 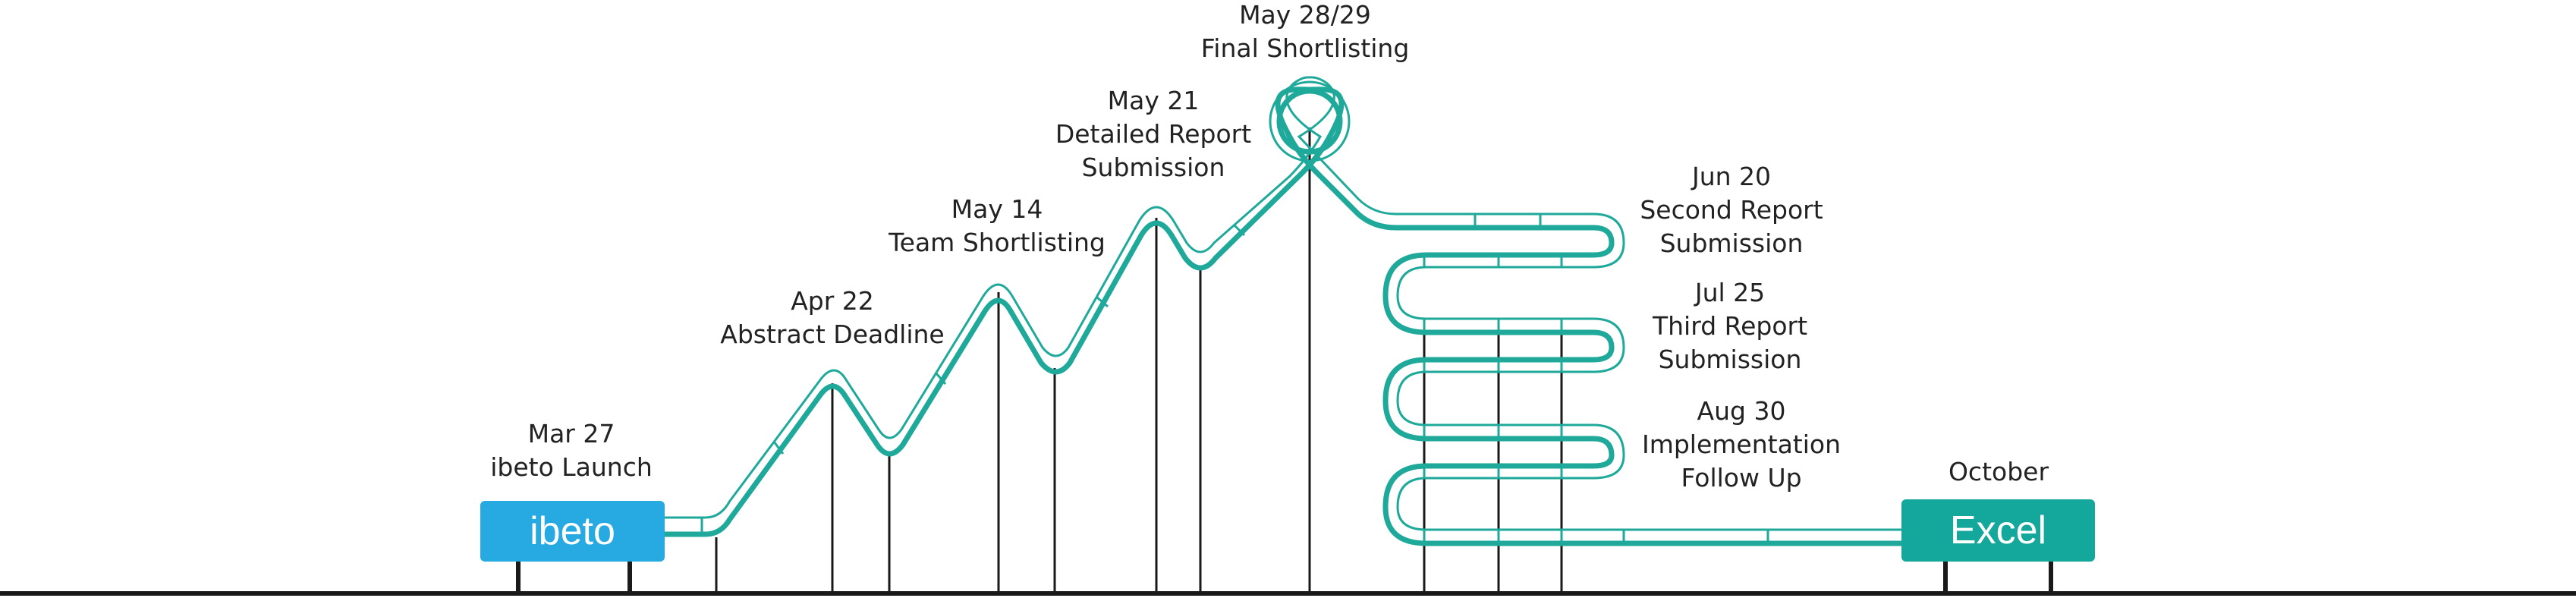 I want to click on milestone-text: Follow Up, so click(x=1741, y=478).